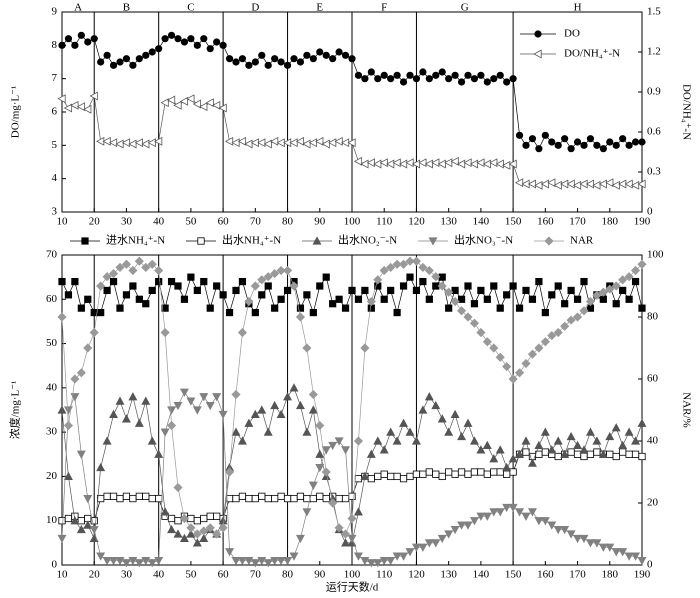  I want to click on phase-label: E, so click(319, 8).